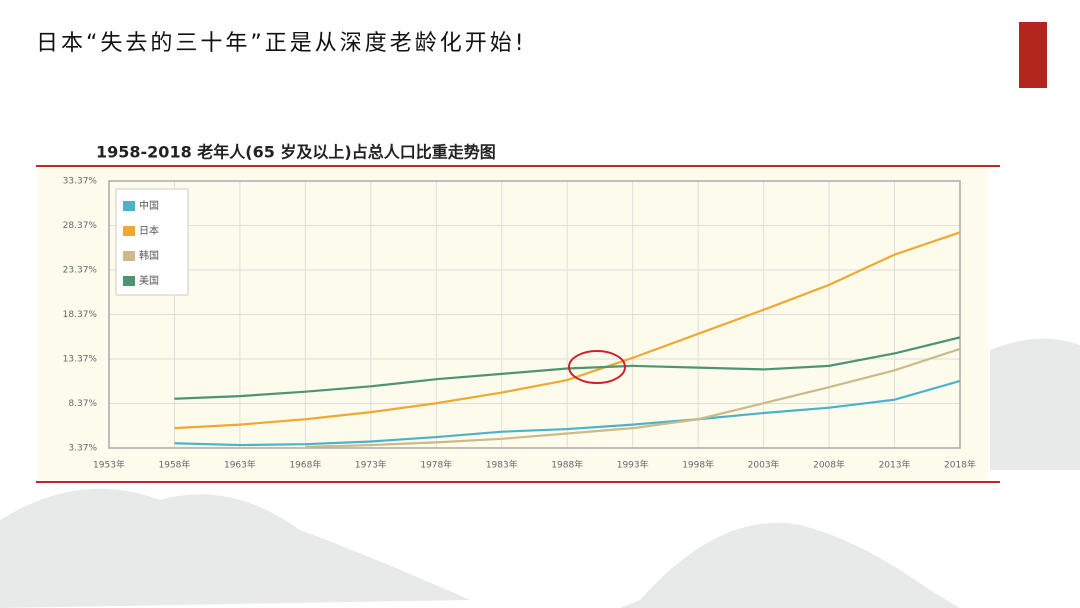 This screenshot has height=608, width=1080. What do you see at coordinates (80, 182) in the screenshot?
I see `y-tick-label: 33.37%` at bounding box center [80, 182].